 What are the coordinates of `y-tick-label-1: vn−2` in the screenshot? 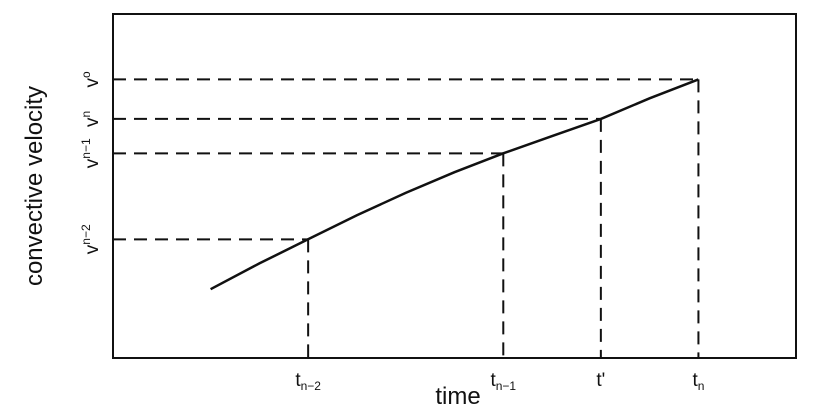 It's located at (91, 239).